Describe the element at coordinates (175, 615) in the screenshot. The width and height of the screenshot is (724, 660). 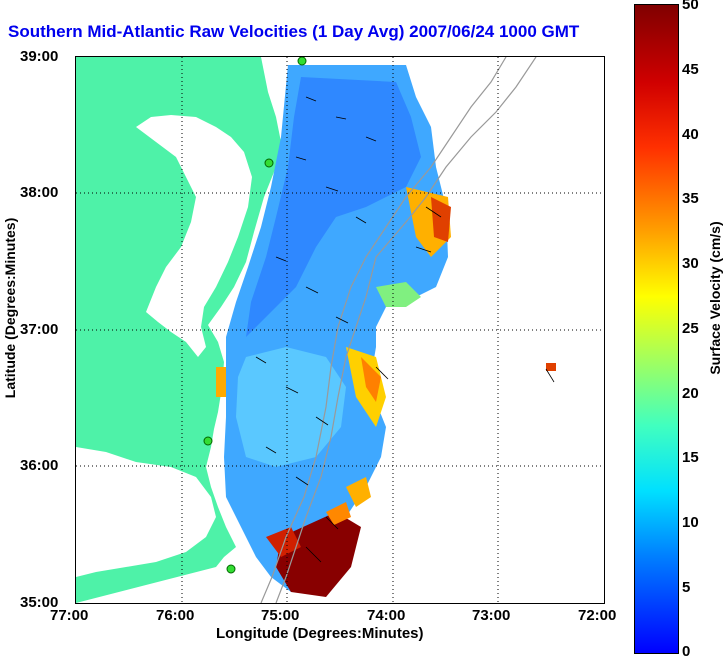
I see `xtick-76: 76:00` at that location.